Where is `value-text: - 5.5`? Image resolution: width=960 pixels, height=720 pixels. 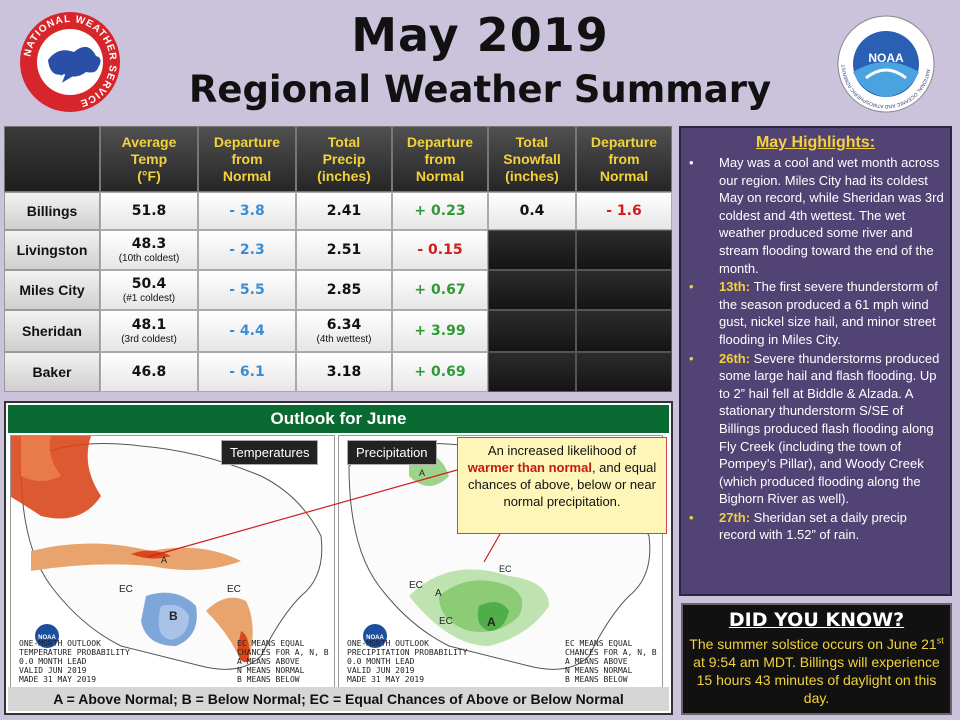
value-text: - 5.5 is located at coordinates (247, 290).